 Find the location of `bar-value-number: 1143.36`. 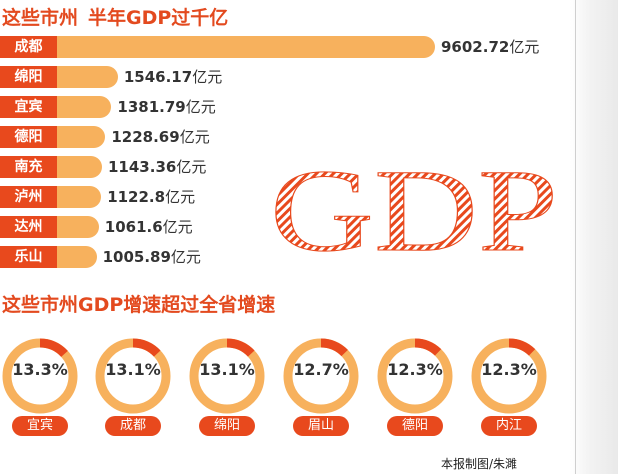

bar-value-number: 1143.36 is located at coordinates (142, 167).